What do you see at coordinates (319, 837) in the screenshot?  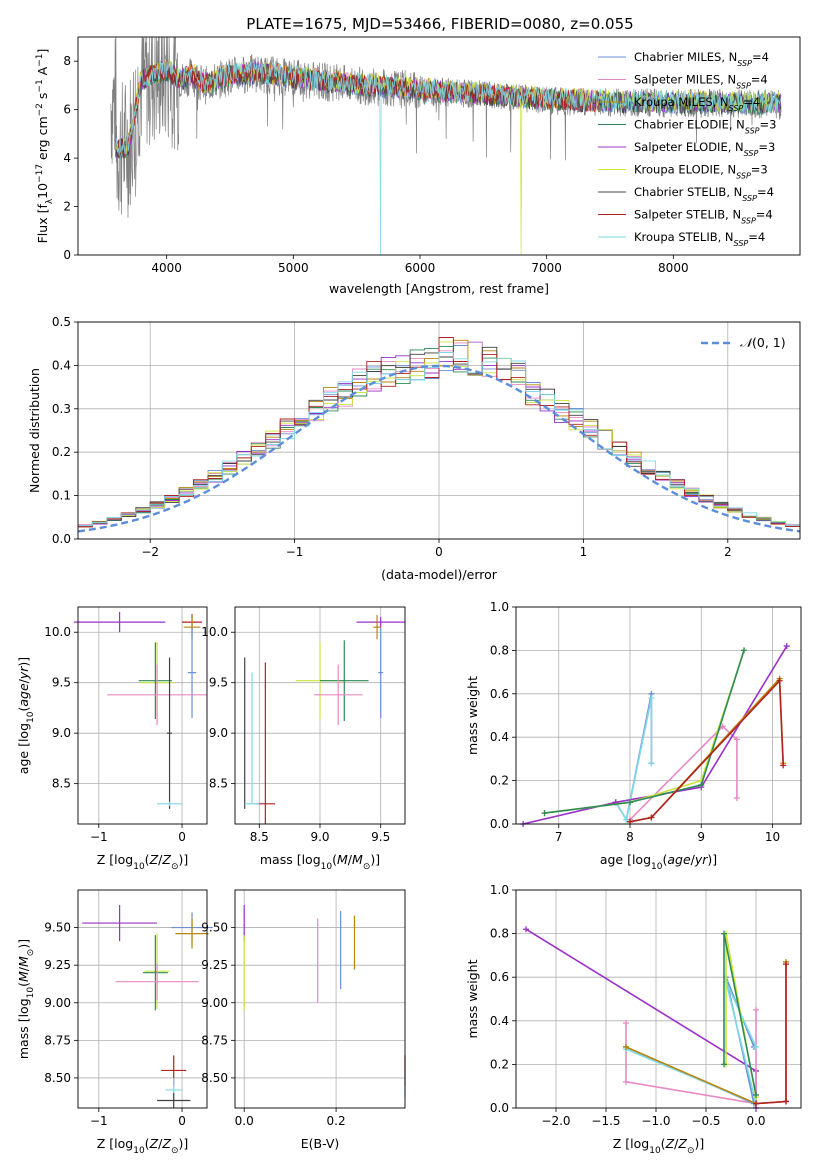 I see `x-tick-label: 9.0` at bounding box center [319, 837].